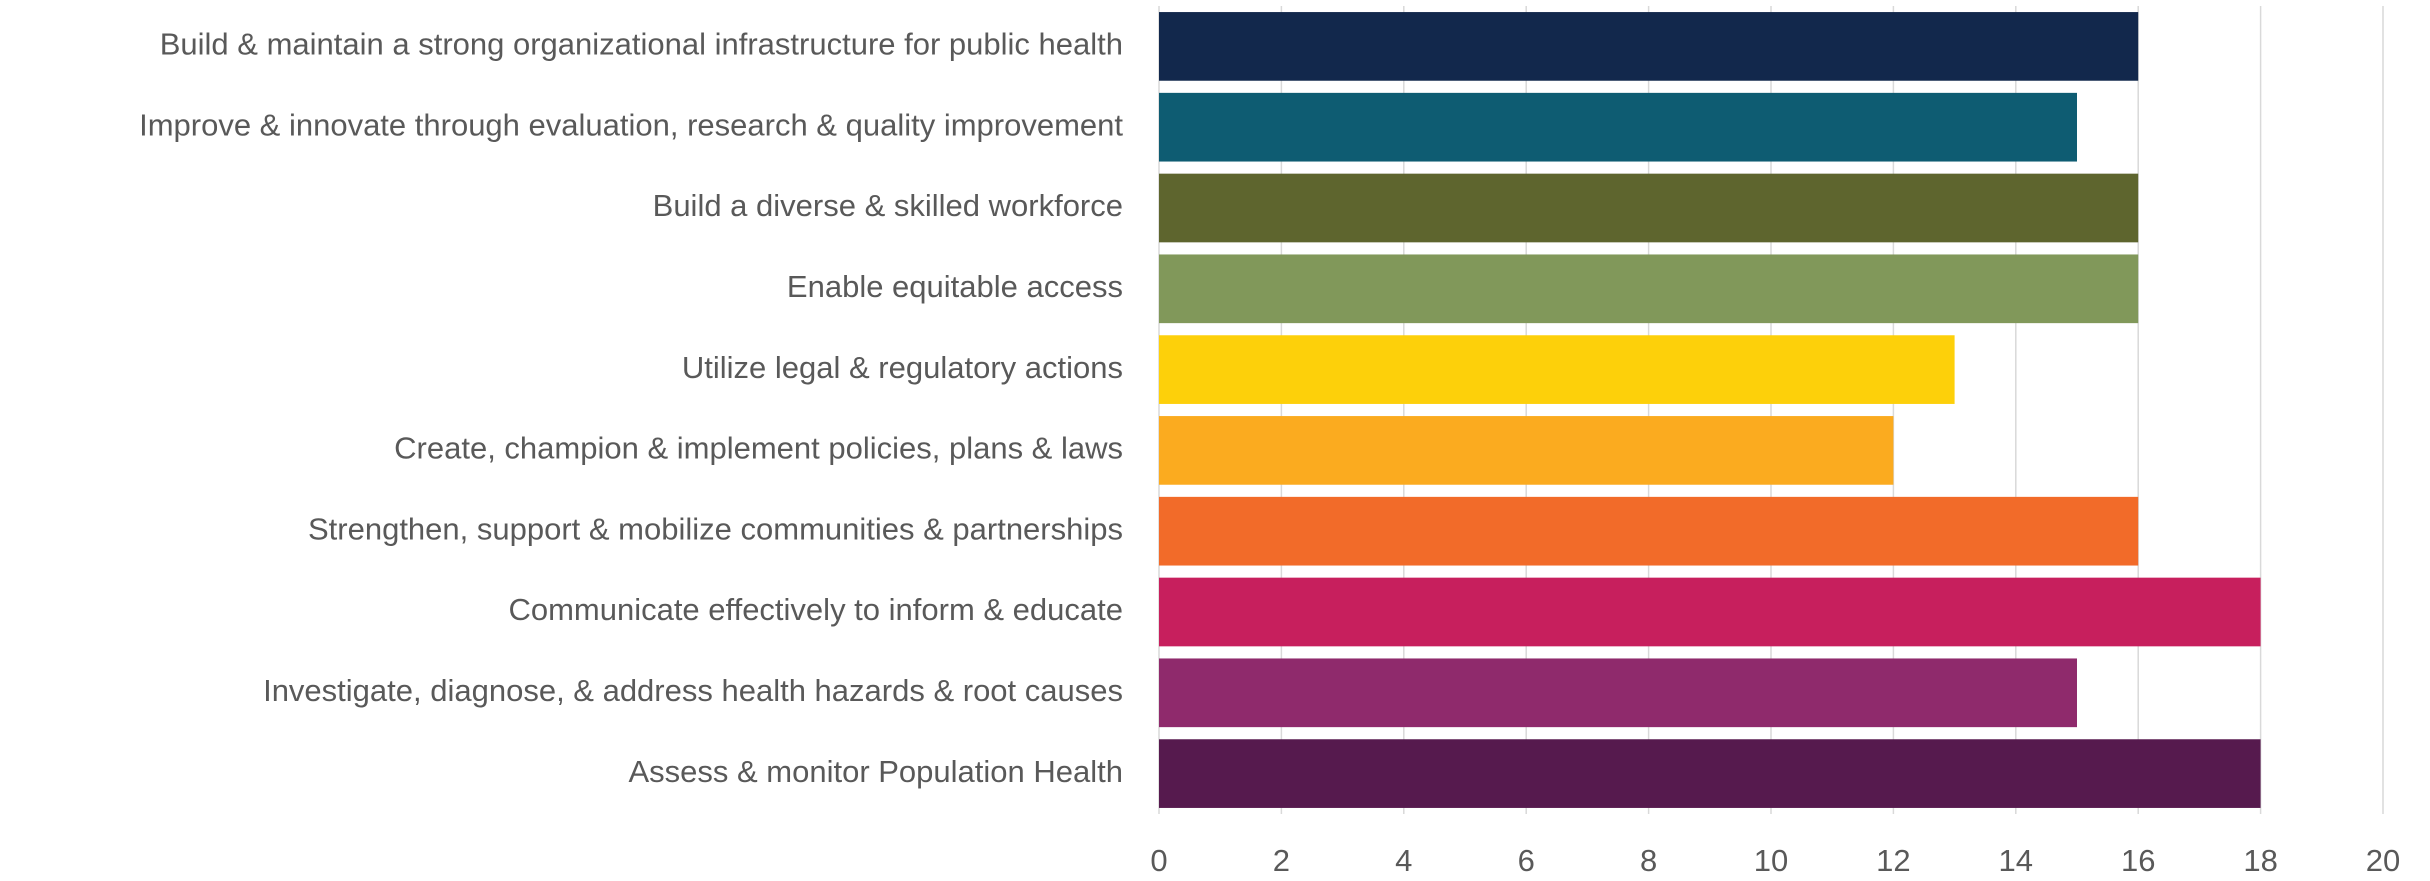  I want to click on x-tick-label: 18, so click(2260, 860).